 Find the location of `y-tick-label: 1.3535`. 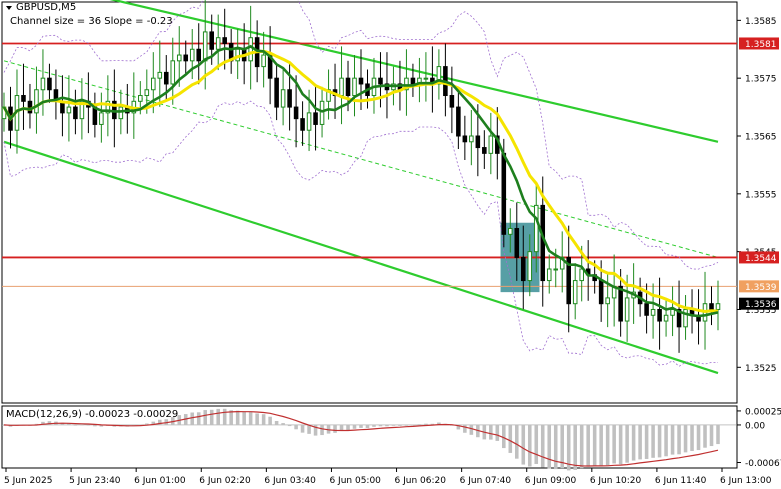

y-tick-label: 1.3535 is located at coordinates (761, 311).